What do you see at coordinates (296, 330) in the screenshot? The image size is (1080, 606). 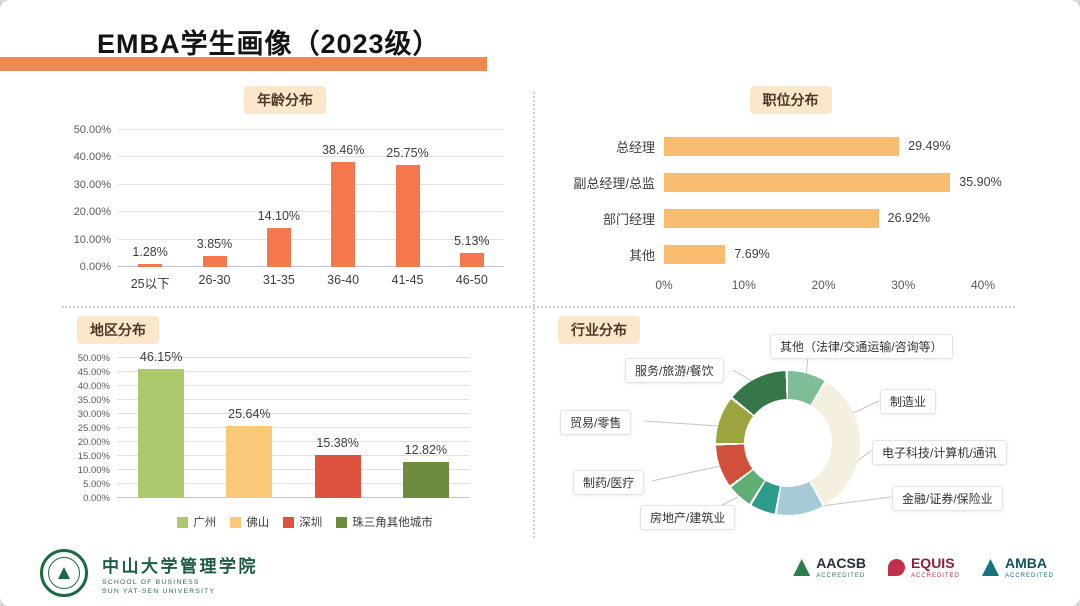 I see `region-chart-header: 地区分布` at bounding box center [296, 330].